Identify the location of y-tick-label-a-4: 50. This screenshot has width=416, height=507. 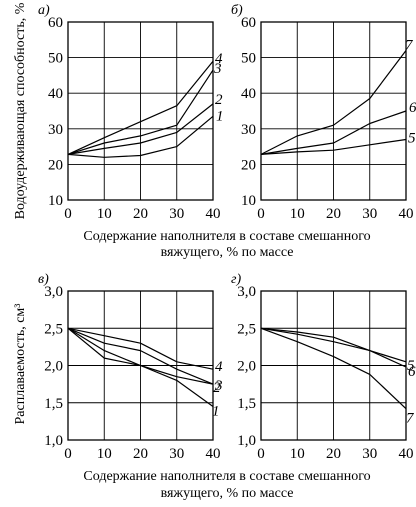
(55, 59).